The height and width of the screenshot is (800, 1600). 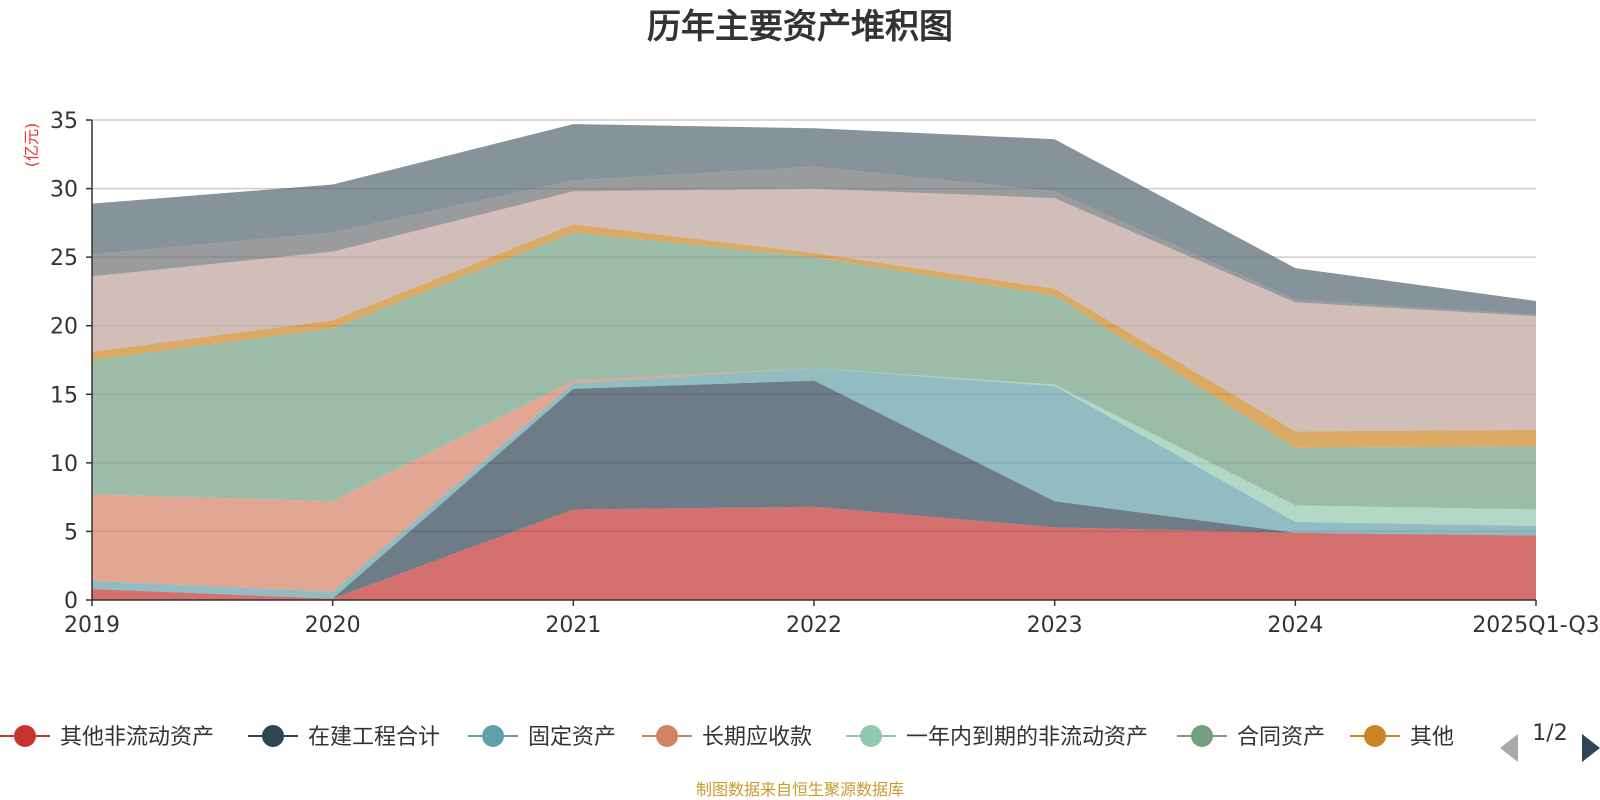 I want to click on legend-prev-icon, so click(x=1509, y=748).